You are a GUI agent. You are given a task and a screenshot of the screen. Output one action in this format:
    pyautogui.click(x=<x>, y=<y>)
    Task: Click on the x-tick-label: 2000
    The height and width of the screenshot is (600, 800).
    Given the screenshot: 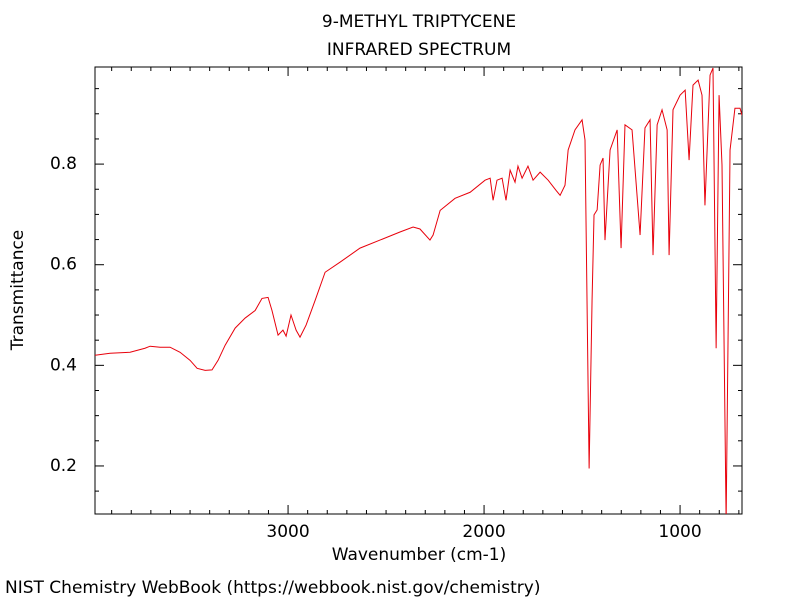 What is the action you would take?
    pyautogui.click(x=483, y=532)
    